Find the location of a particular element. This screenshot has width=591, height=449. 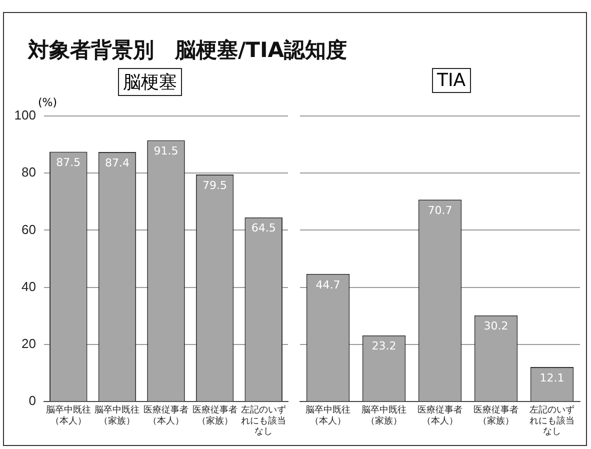

y-tick-label: 80 is located at coordinates (29, 172).